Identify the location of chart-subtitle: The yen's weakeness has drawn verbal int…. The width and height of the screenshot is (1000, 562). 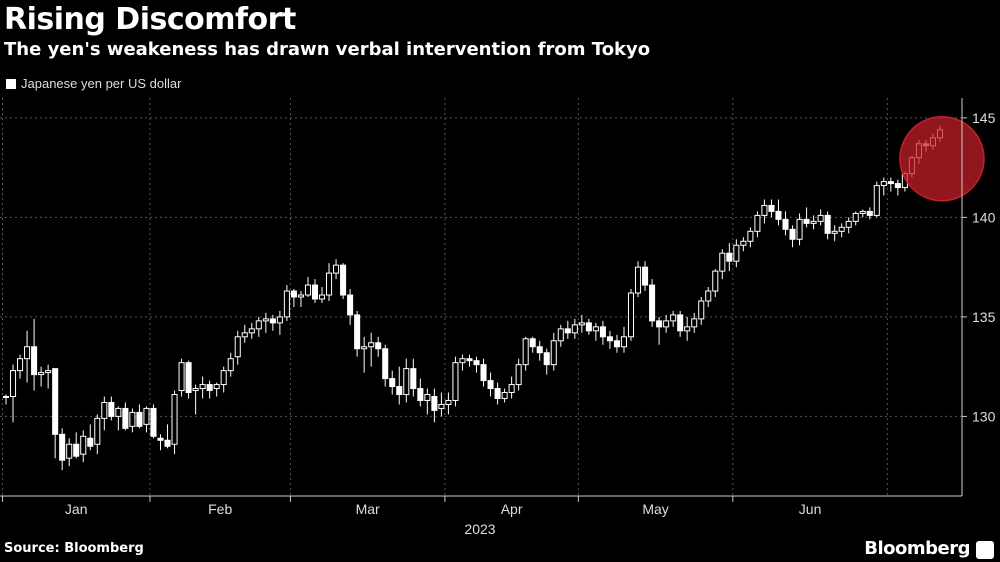
(327, 49).